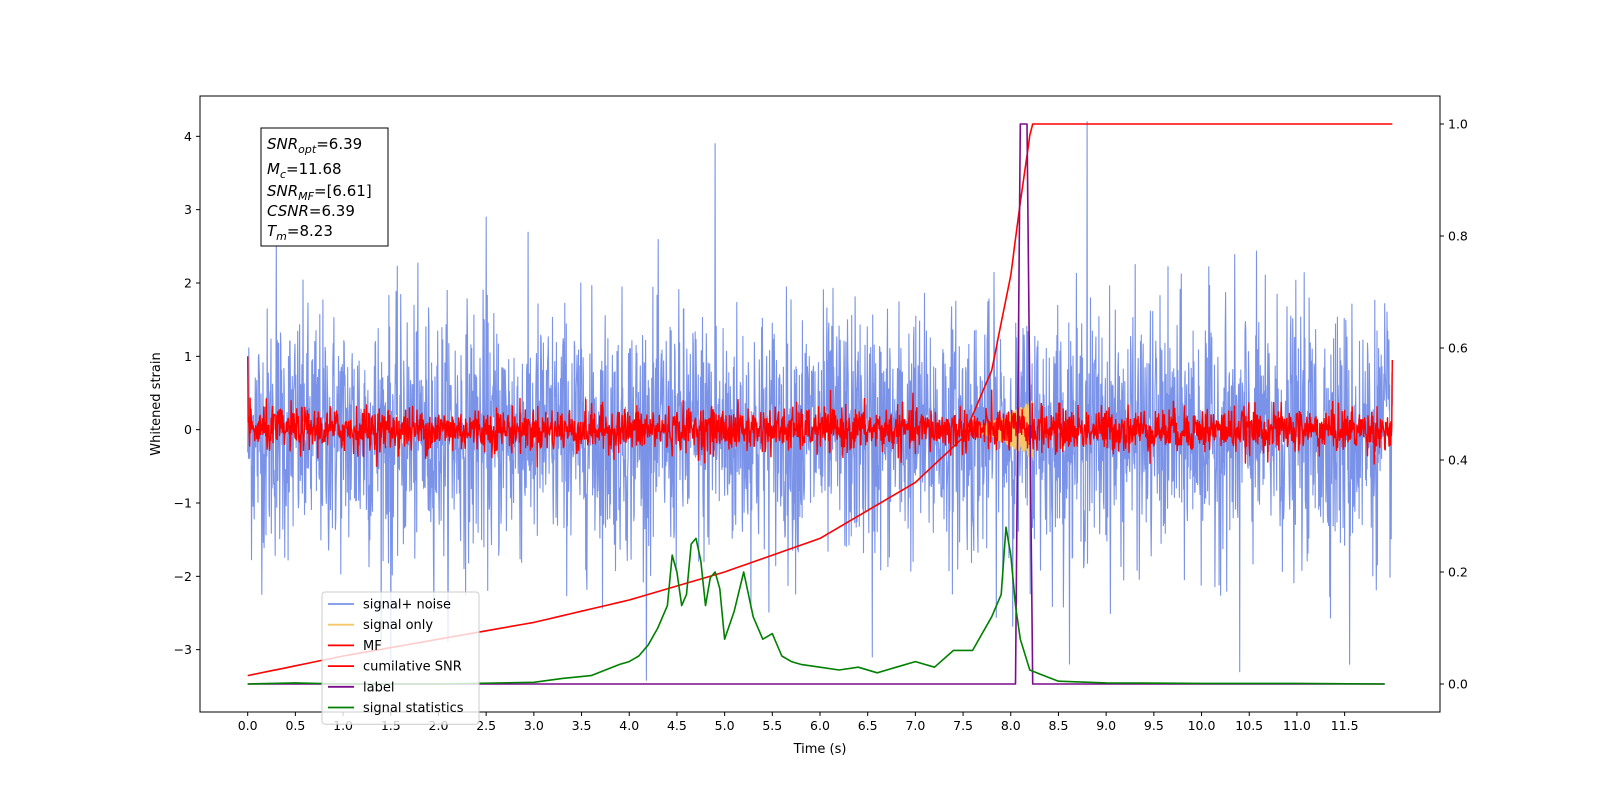 This screenshot has height=800, width=1600. What do you see at coordinates (413, 708) in the screenshot?
I see `legend-label-signal-statistics: signal statistics` at bounding box center [413, 708].